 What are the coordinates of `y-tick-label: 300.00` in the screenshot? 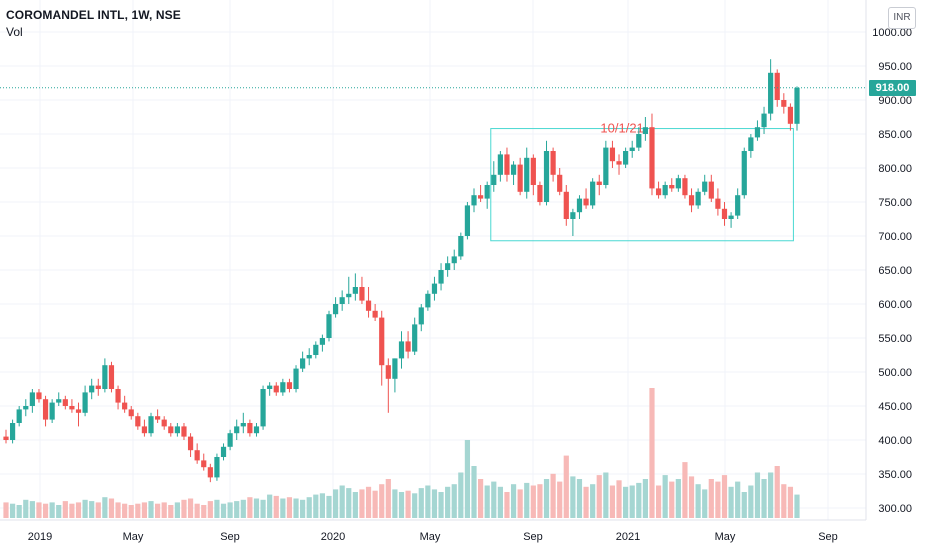 It's located at (895, 509).